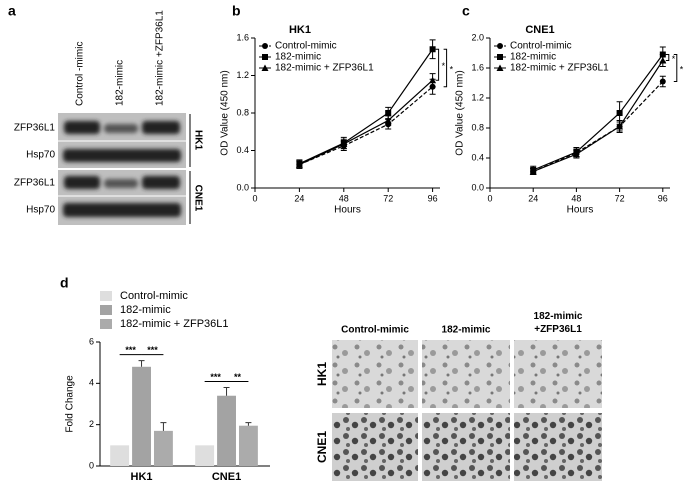  What do you see at coordinates (539, 30) in the screenshot?
I see `chart-title: CNE1` at bounding box center [539, 30].